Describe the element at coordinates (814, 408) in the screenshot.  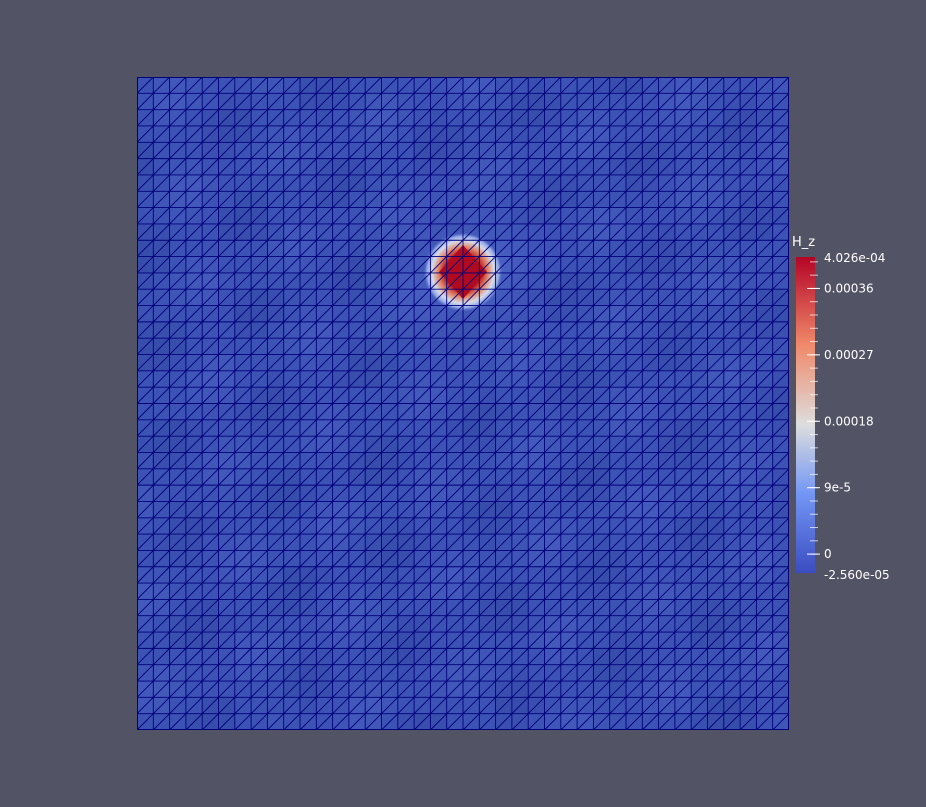
I see `colorbar-minor-ticks` at that location.